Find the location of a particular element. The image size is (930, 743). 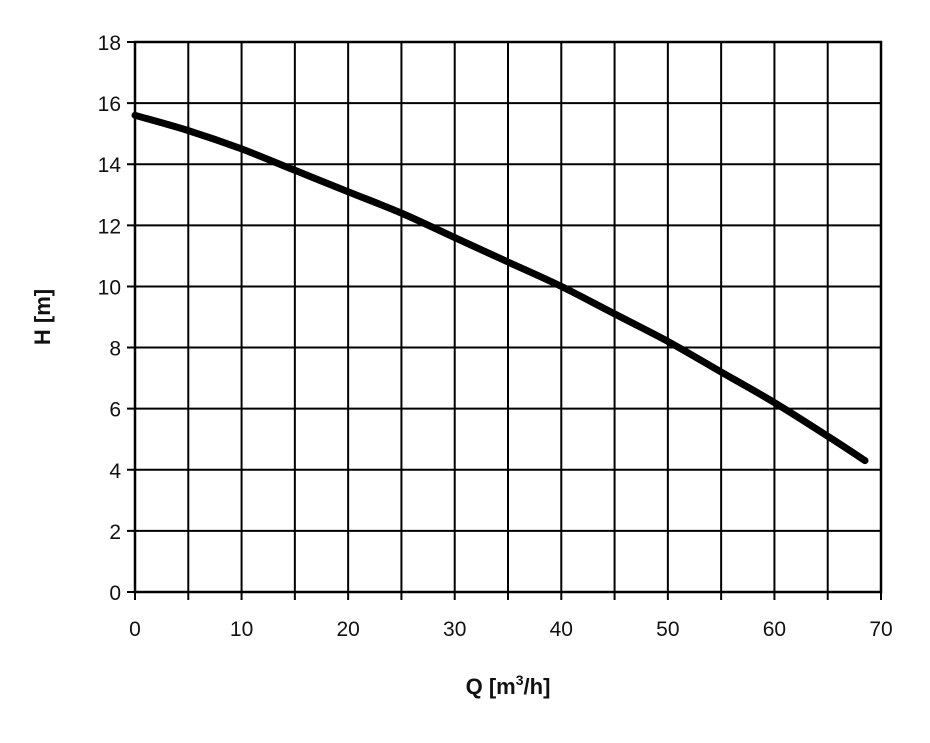

y-tick-labels: 0 2 4 6 8 10 12 14 16 18 is located at coordinates (110, 318).